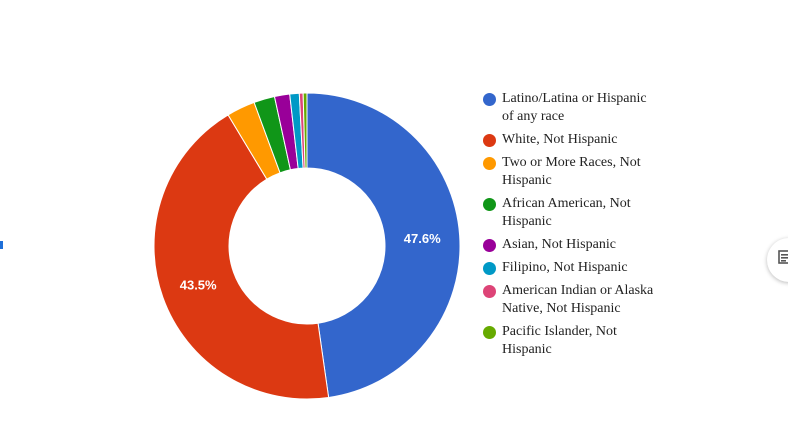 This screenshot has height=438, width=788. What do you see at coordinates (422, 238) in the screenshot?
I see `slice-data-label-0: 47.6%` at bounding box center [422, 238].